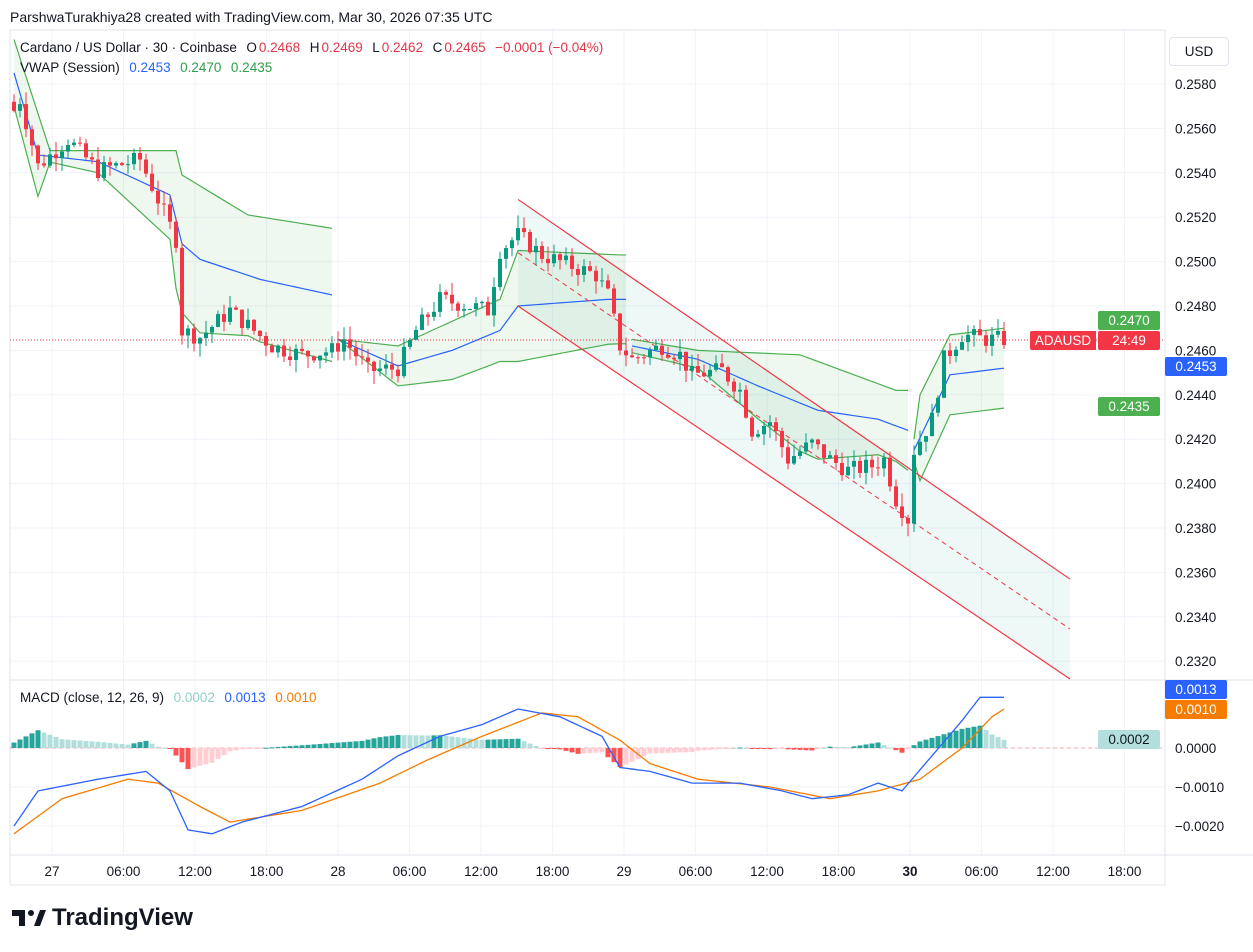 The width and height of the screenshot is (1253, 952). Describe the element at coordinates (1195, 572) in the screenshot. I see `price-tick-label: 0.2360` at that location.